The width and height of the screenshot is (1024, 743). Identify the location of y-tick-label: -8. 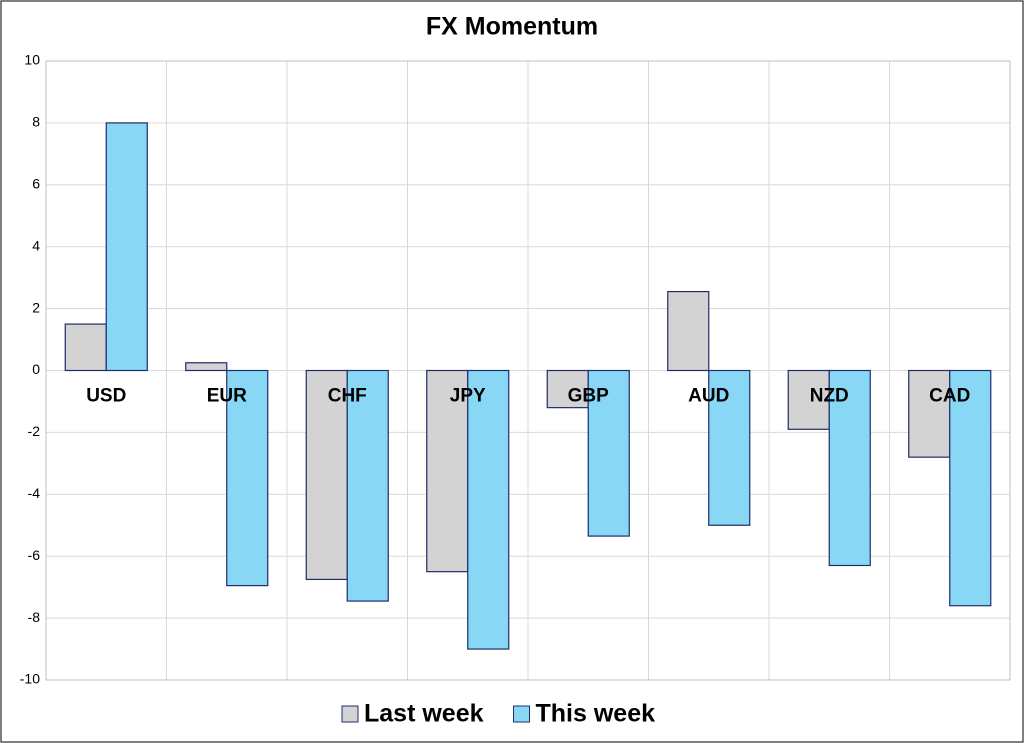
(34, 617).